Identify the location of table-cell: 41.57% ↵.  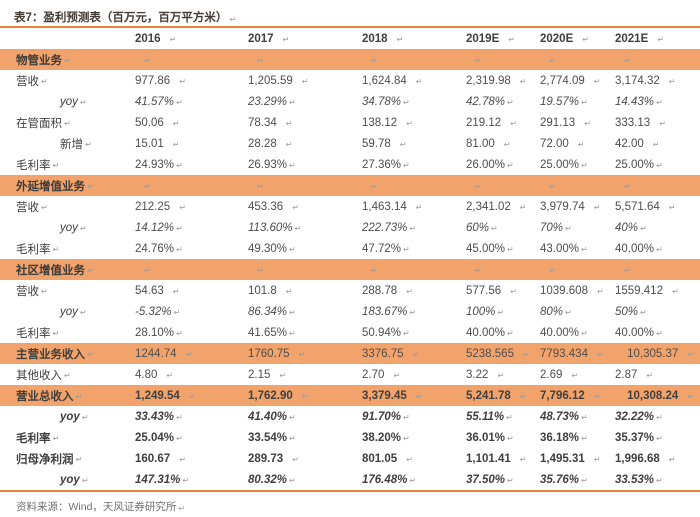
(191, 102).